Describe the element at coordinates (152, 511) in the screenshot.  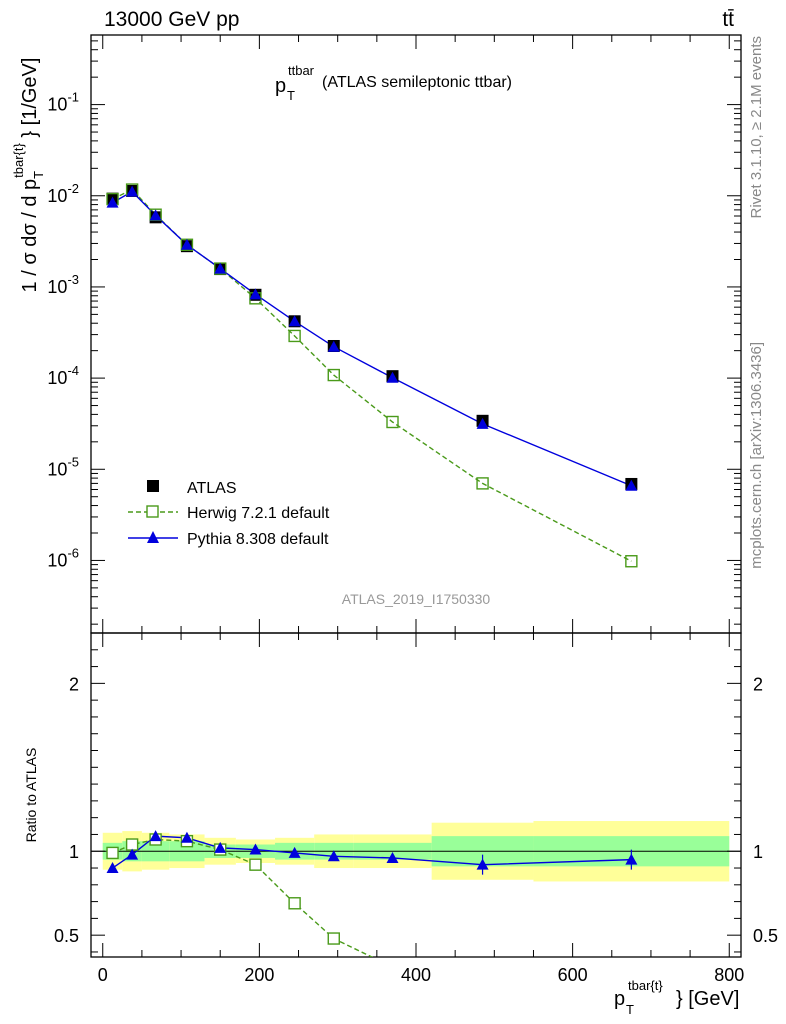
I see `legend-herwig-marker` at that location.